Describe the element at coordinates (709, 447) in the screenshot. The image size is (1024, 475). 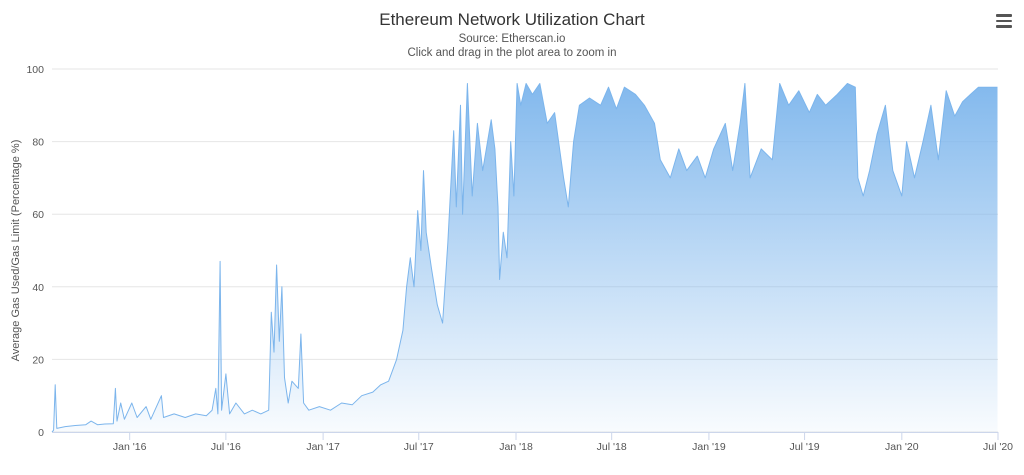
I see `x-tick-label: Jan '19` at that location.